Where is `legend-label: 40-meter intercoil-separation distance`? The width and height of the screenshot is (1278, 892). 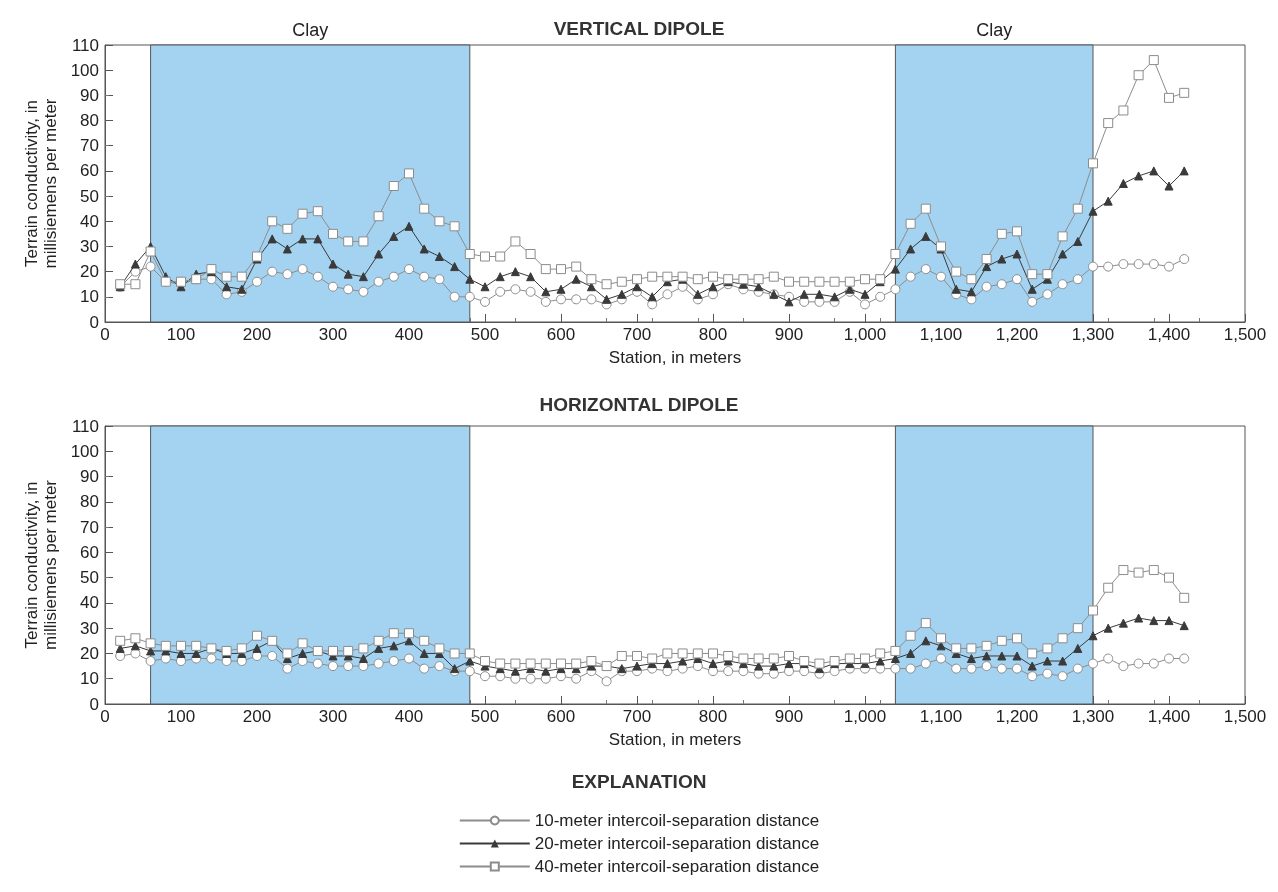
legend-label: 40-meter intercoil-separation distance is located at coordinates (677, 866).